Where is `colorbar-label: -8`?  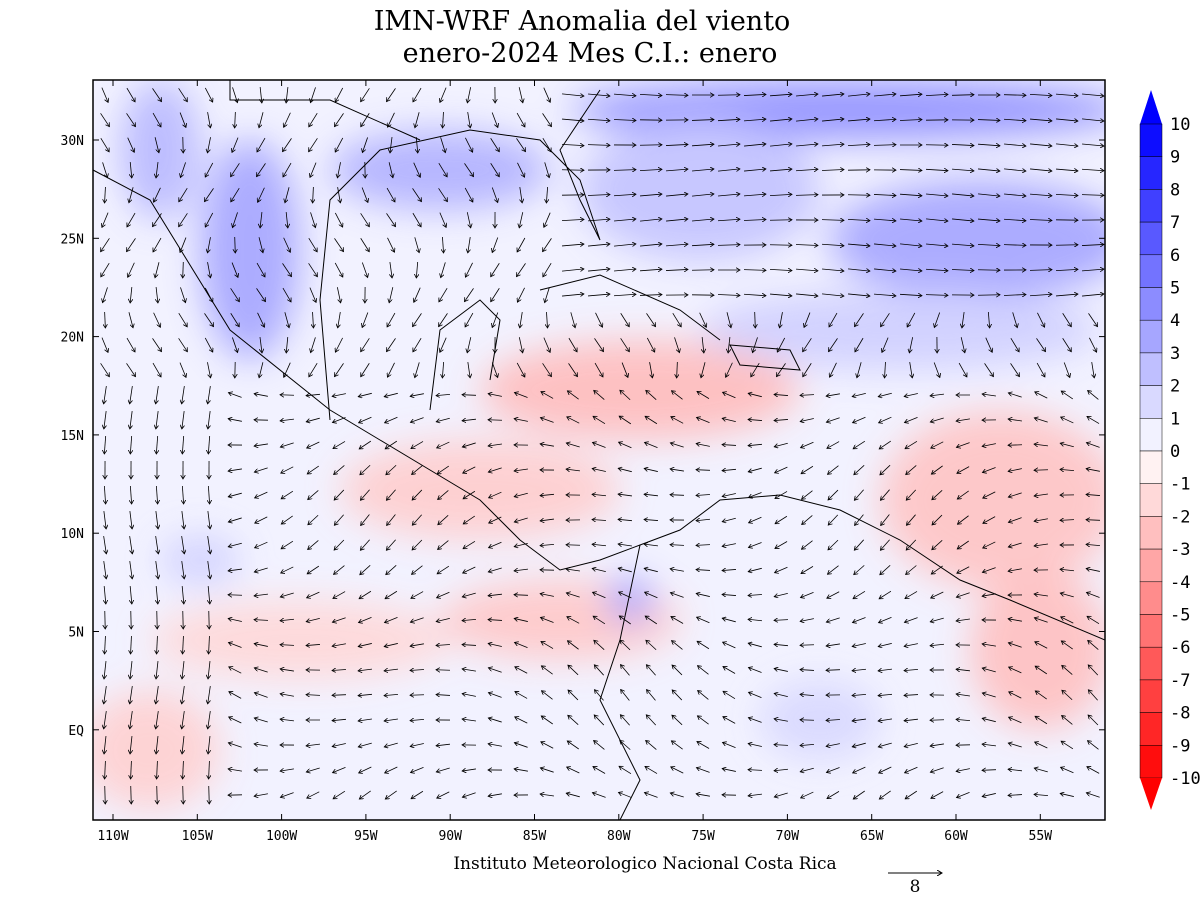 colorbar-label: -8 is located at coordinates (1180, 714).